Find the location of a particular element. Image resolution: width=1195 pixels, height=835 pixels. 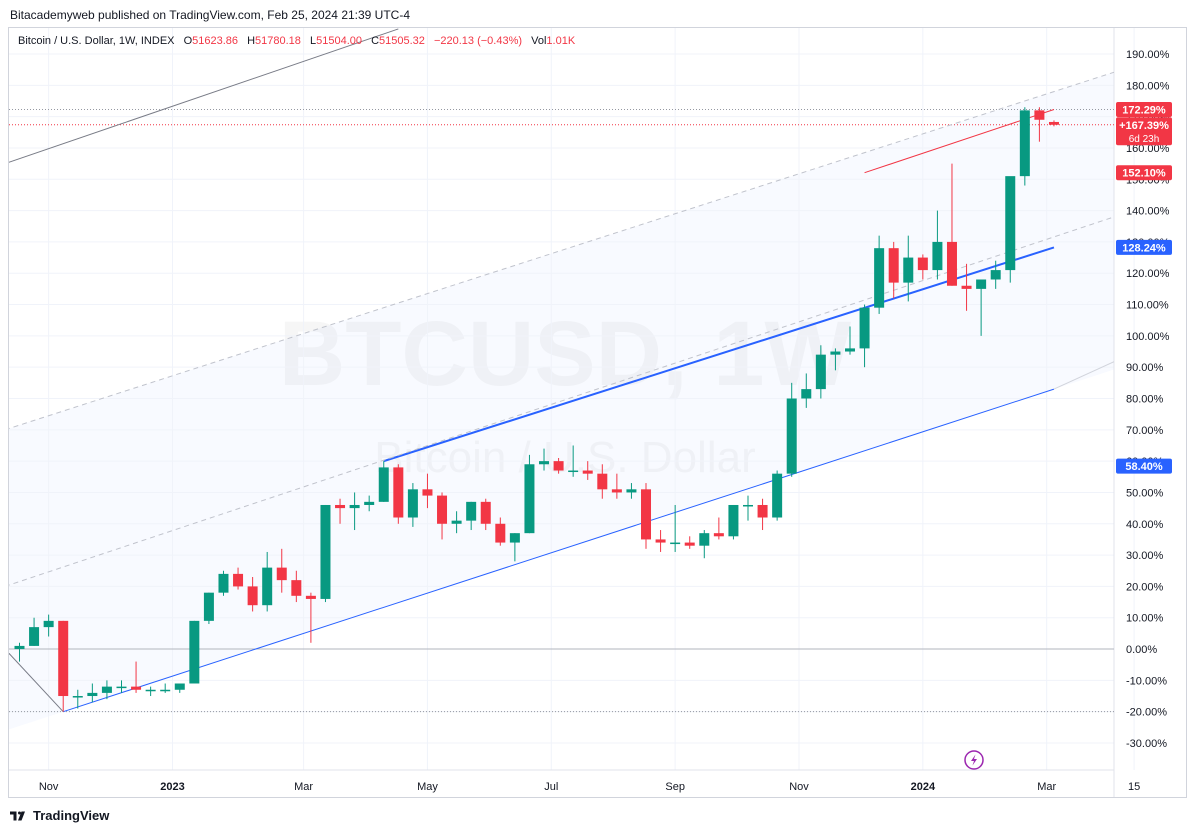

y-tick-label: 70.00% is located at coordinates (1145, 431).